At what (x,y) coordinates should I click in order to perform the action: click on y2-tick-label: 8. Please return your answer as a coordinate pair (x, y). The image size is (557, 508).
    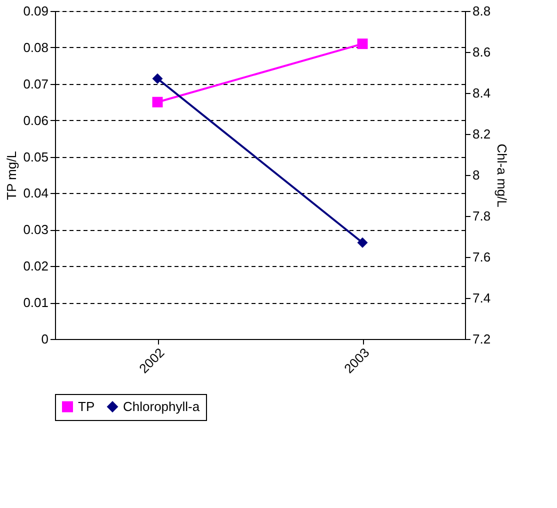
    Looking at the image, I should click on (476, 175).